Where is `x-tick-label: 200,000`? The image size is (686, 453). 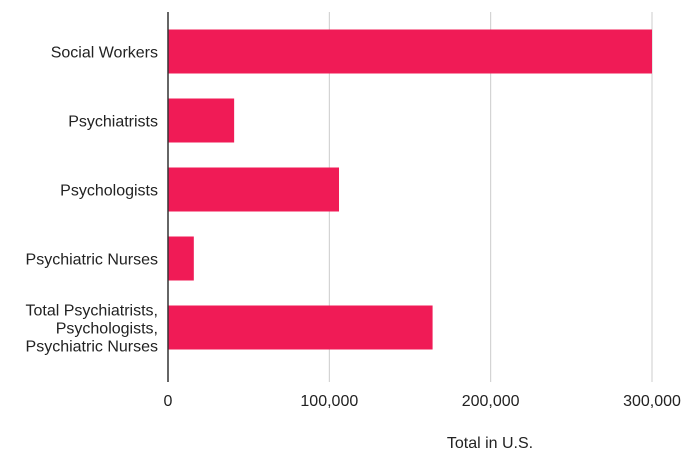 x-tick-label: 200,000 is located at coordinates (491, 401).